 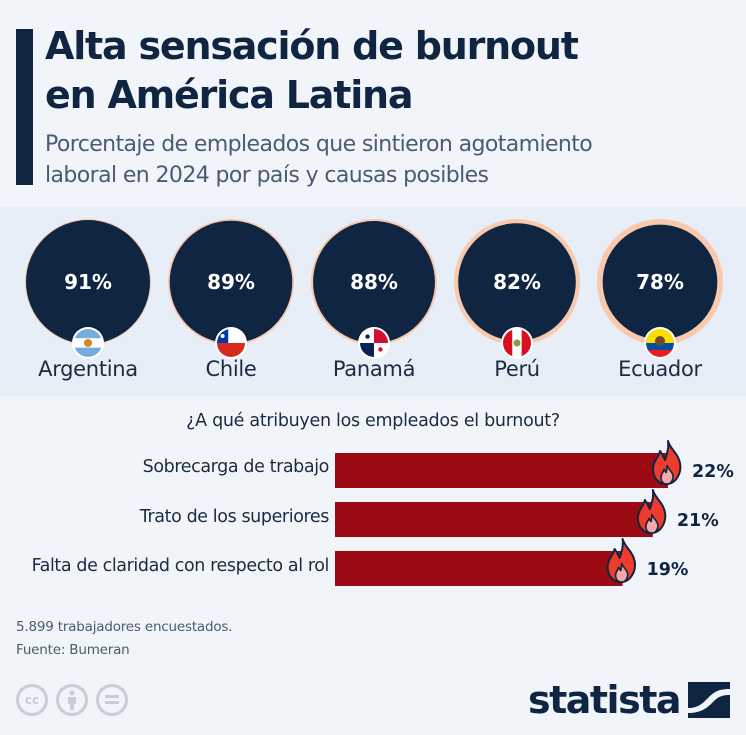 What do you see at coordinates (229, 95) in the screenshot?
I see `title-line-2: en América Latina` at bounding box center [229, 95].